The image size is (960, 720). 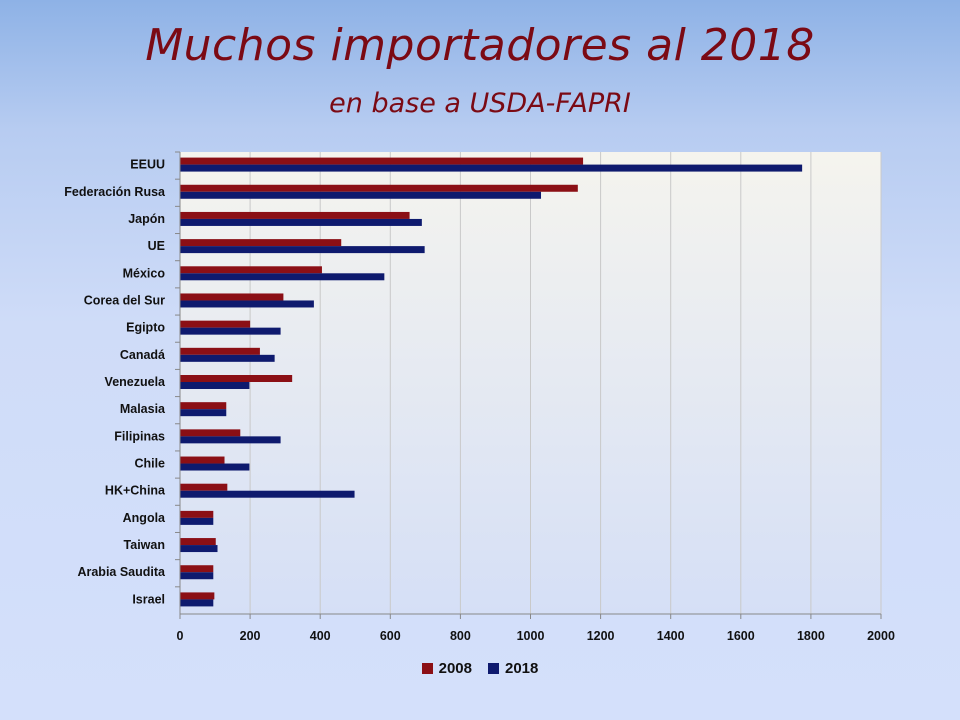 What do you see at coordinates (156, 246) in the screenshot?
I see `category-label: UE` at bounding box center [156, 246].